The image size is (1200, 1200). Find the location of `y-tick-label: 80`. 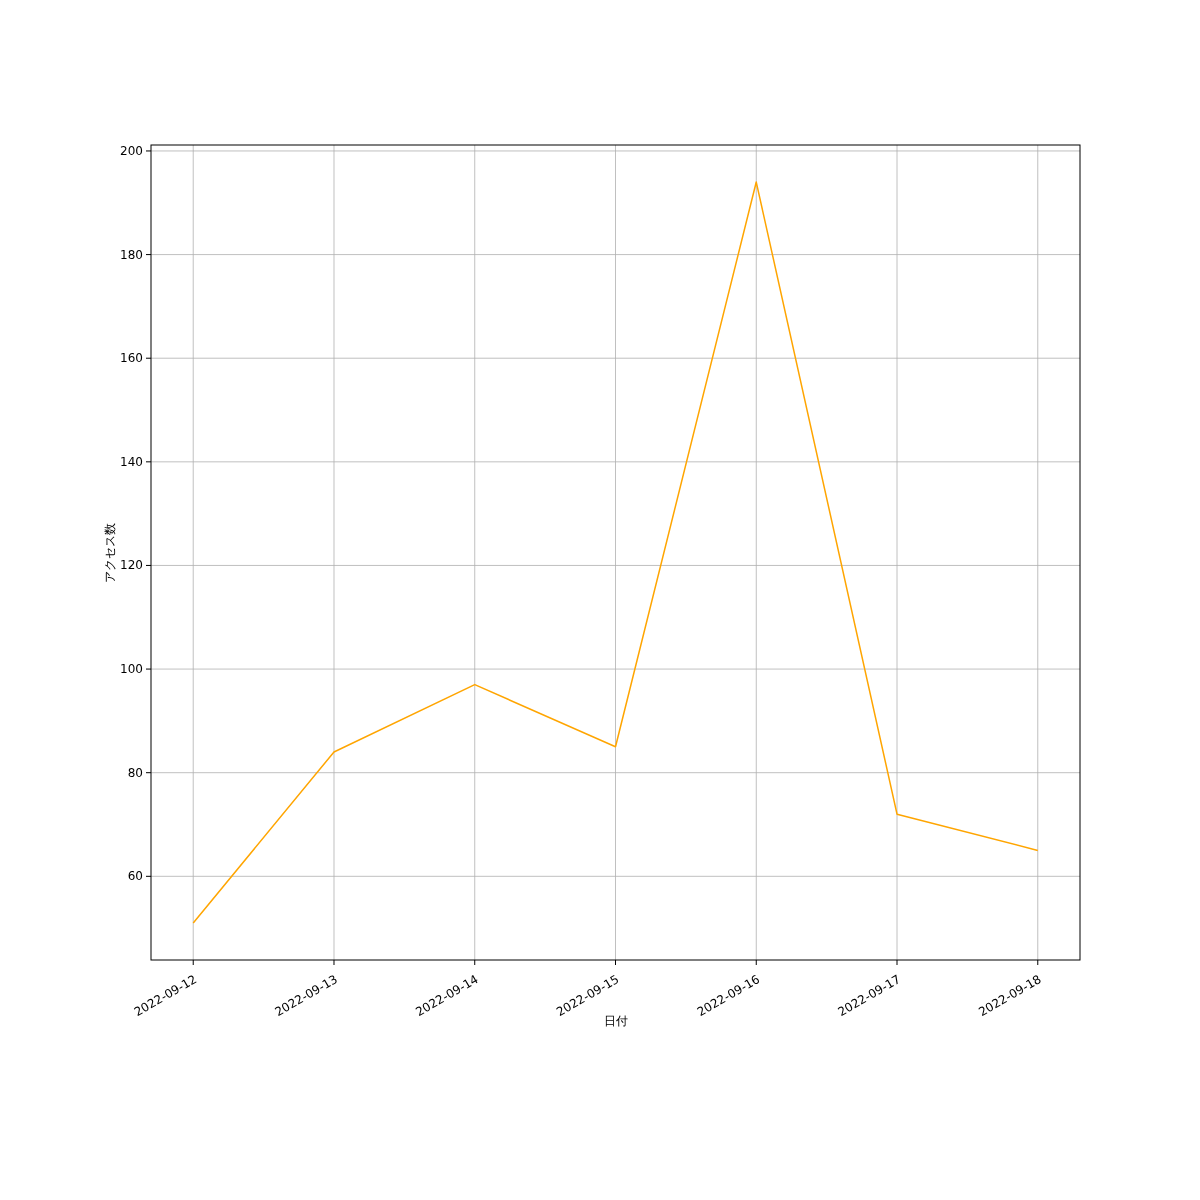

y-tick-label: 80 is located at coordinates (135, 772).